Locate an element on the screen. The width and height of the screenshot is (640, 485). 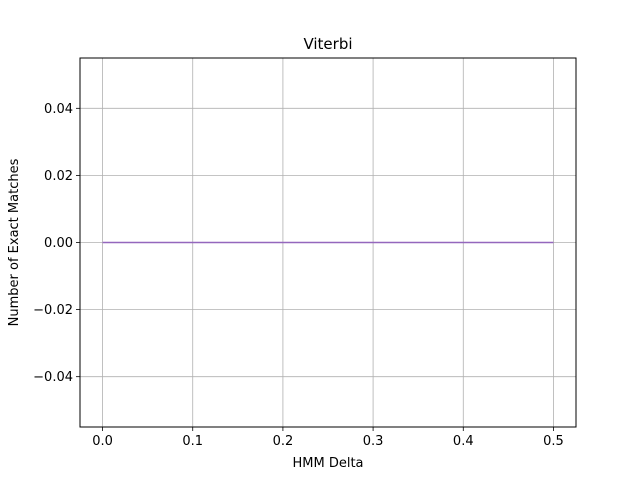
x-tick-label: 0.4 is located at coordinates (463, 441).